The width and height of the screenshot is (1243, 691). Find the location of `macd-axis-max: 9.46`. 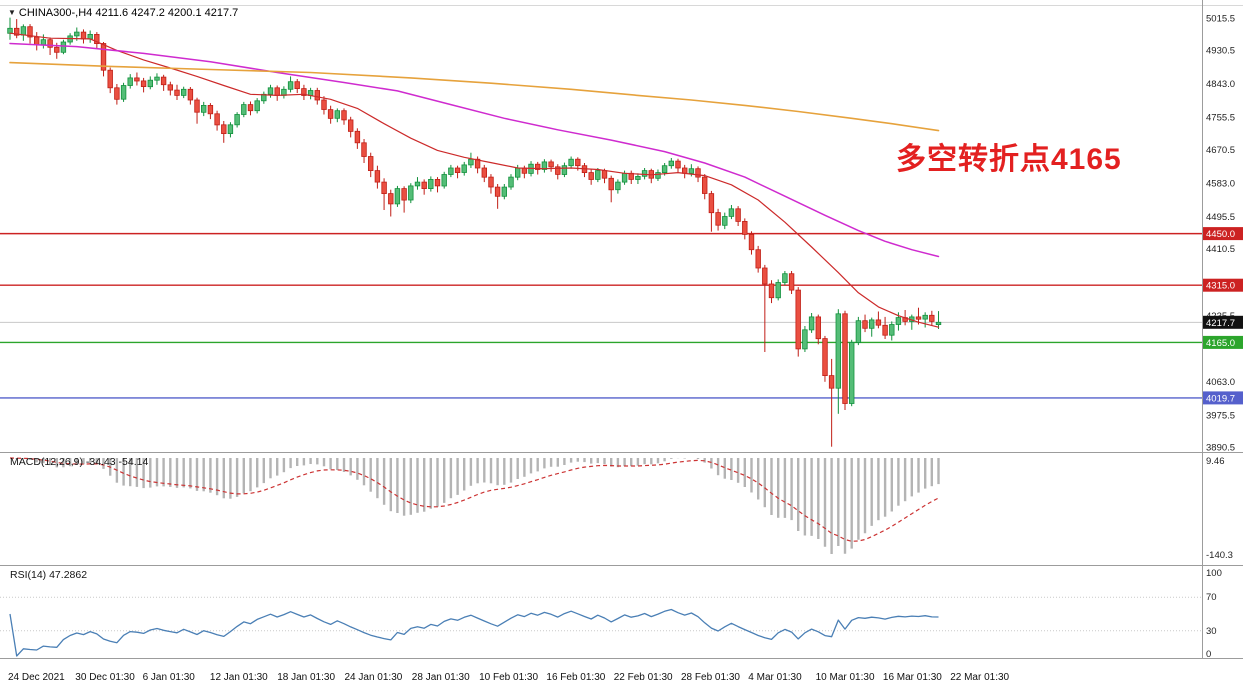

macd-axis-max: 9.46 is located at coordinates (1215, 461).